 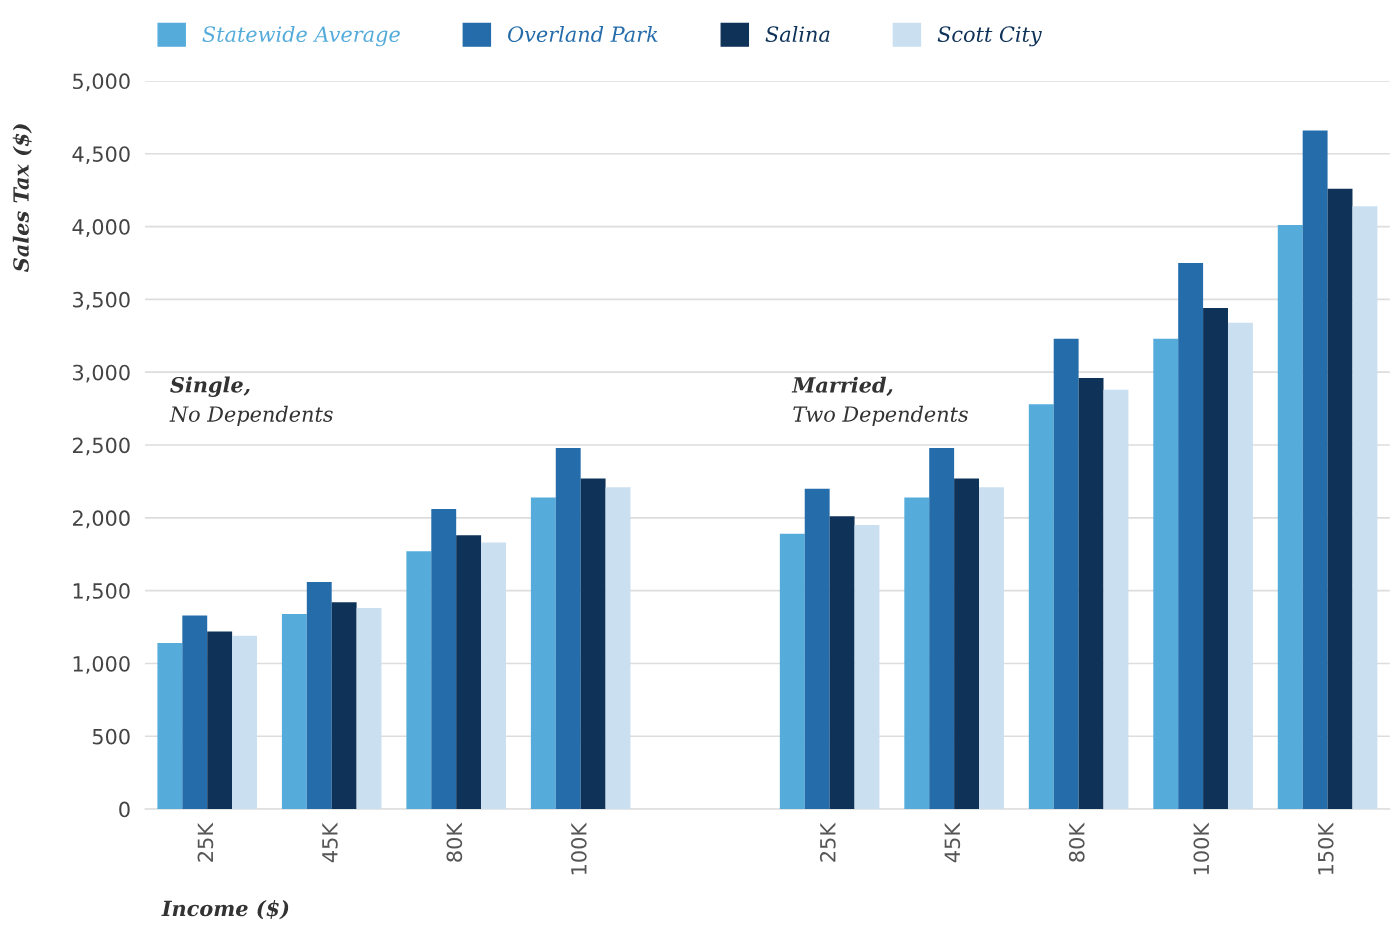 What do you see at coordinates (880, 415) in the screenshot?
I see `text: Two Dependents` at bounding box center [880, 415].